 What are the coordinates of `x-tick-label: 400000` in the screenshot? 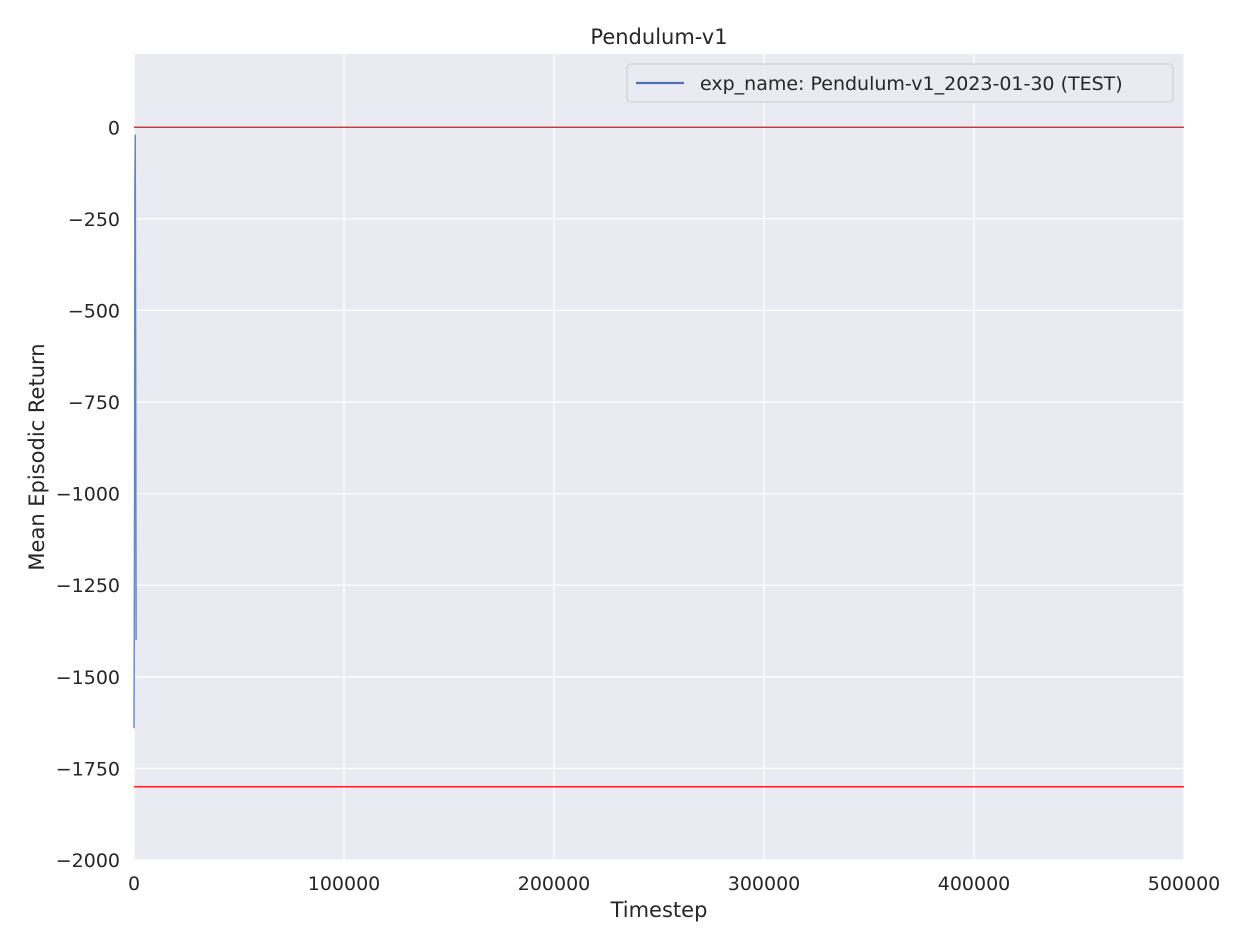 It's located at (974, 884).